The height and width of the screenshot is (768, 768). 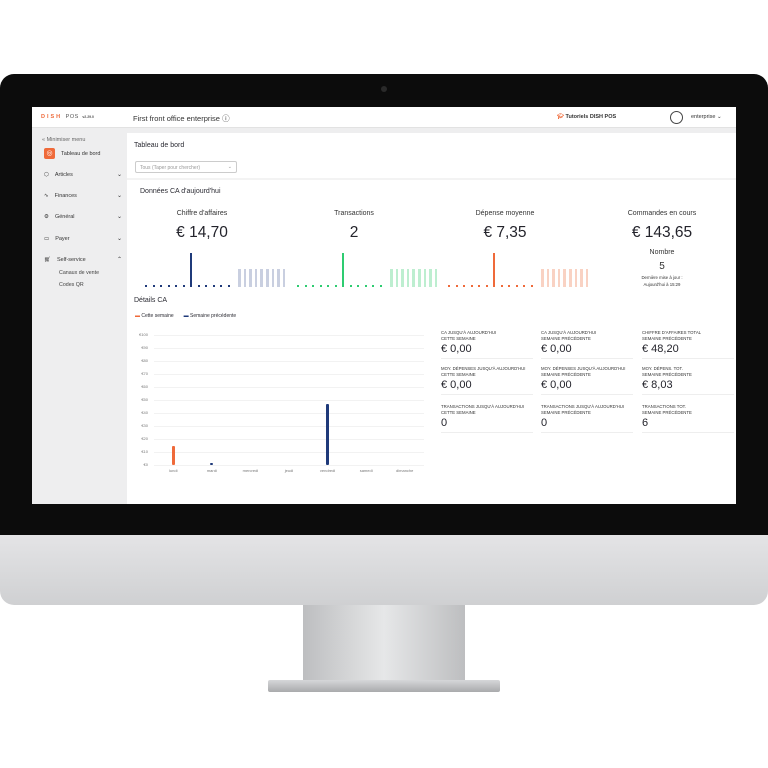 I want to click on stat-value: 6, so click(x=645, y=423).